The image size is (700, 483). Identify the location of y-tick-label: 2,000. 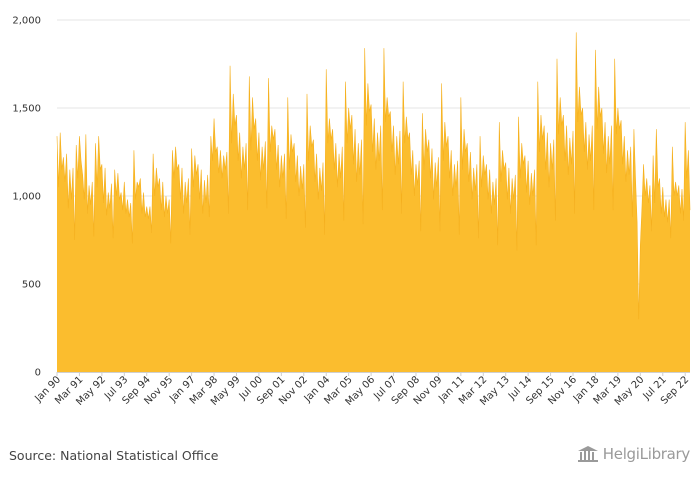
(26, 21).